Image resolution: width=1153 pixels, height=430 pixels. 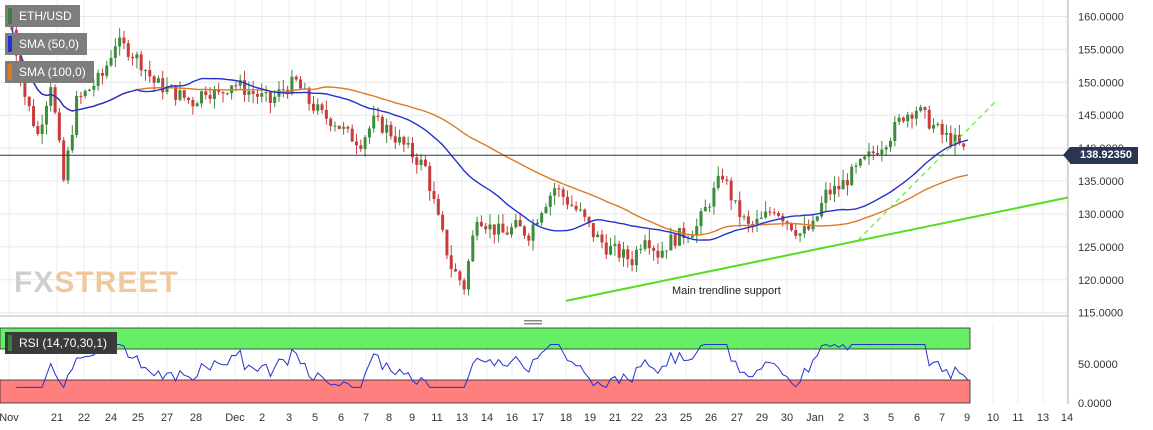 I want to click on symbol-label: ETH/USD, so click(x=42, y=16).